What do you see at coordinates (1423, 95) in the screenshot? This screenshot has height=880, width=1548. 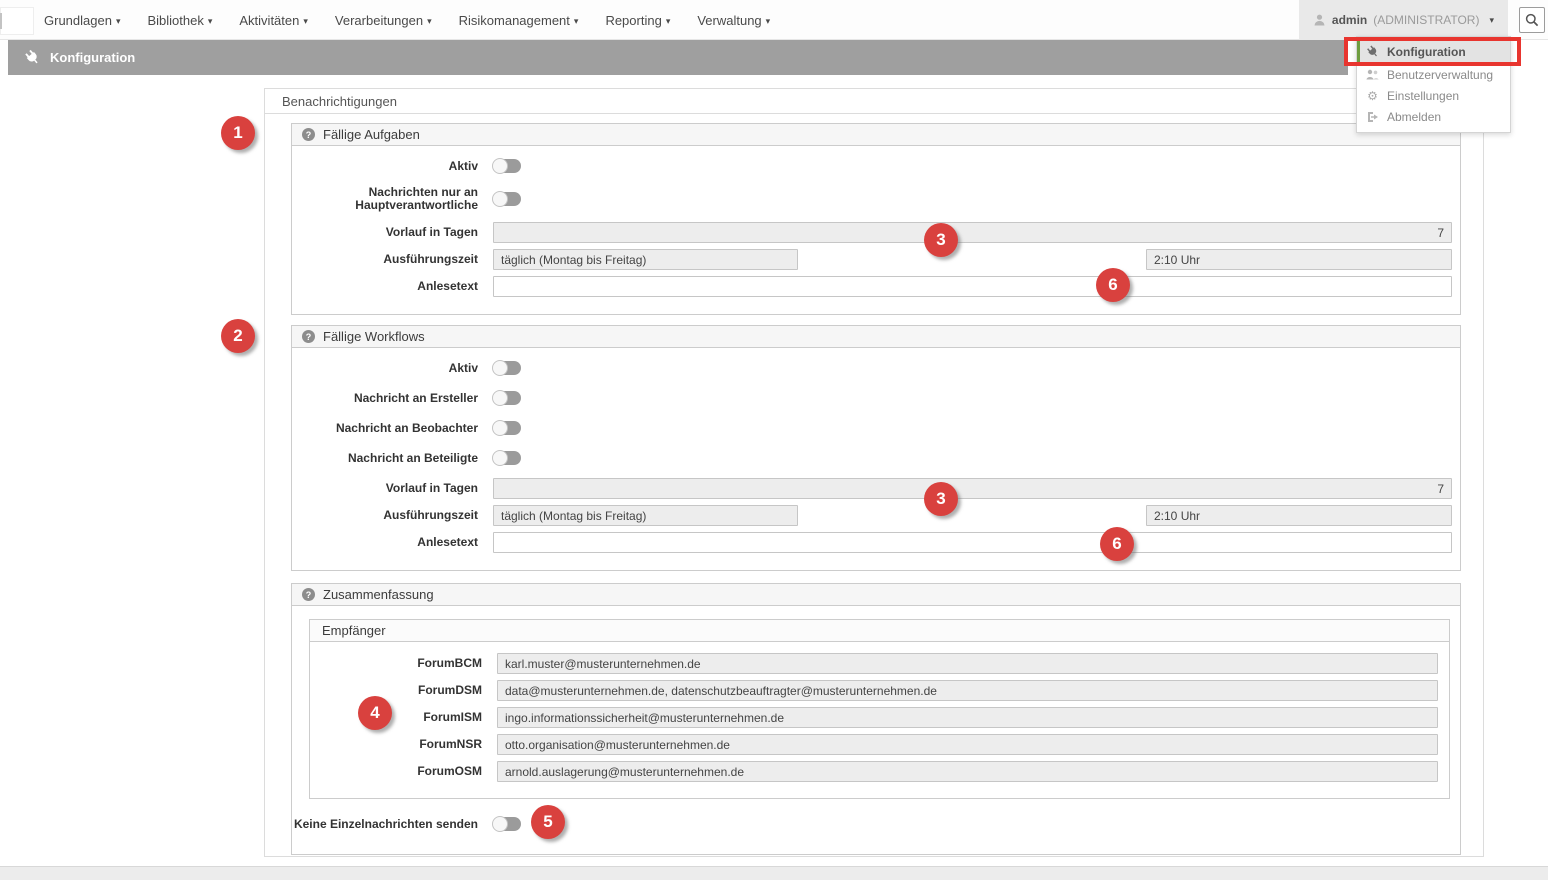 I see `menu-item-label: Einstellungen` at bounding box center [1423, 95].